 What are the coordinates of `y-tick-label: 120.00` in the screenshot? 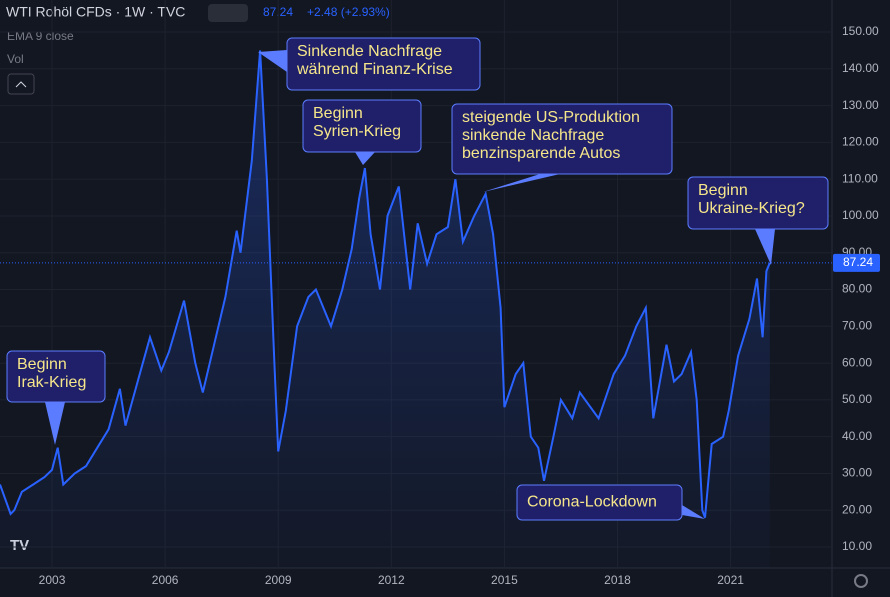 It's located at (860, 142).